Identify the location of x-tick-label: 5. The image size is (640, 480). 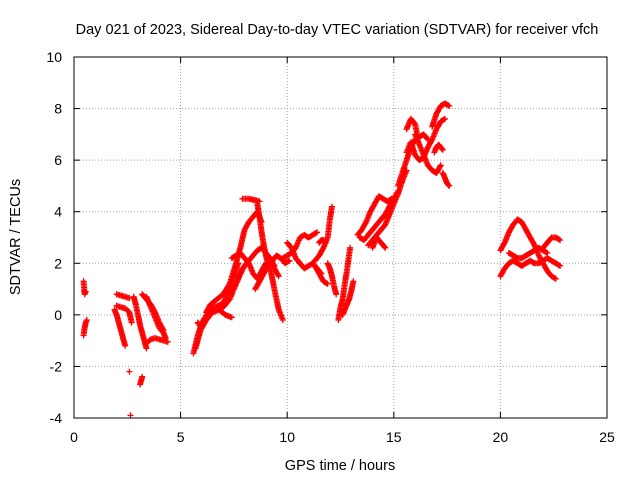
(181, 437).